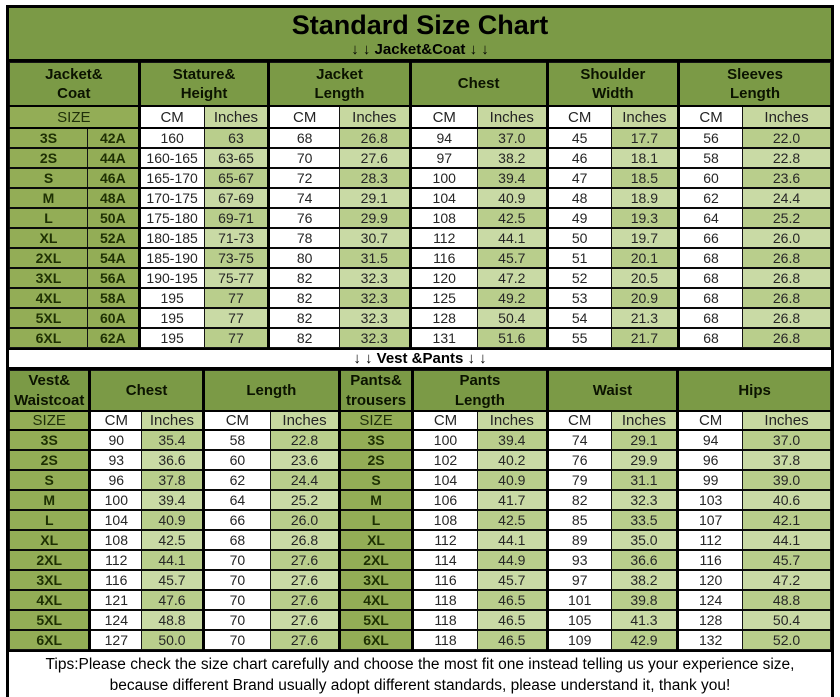 This screenshot has width=840, height=697. I want to click on cm-value-cell: 90, so click(115, 440).